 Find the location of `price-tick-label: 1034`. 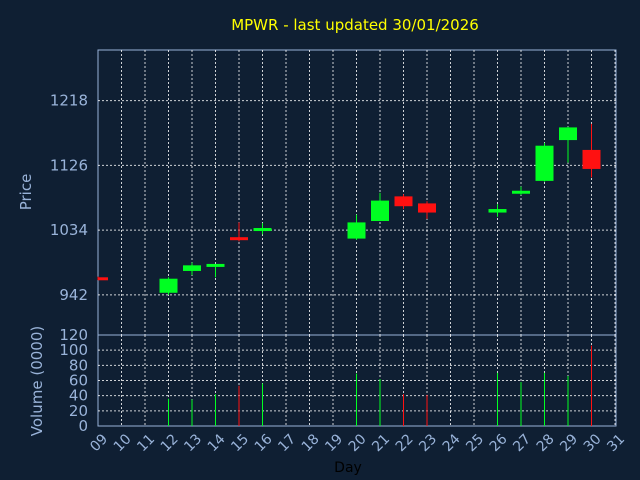

price-tick-label: 1034 is located at coordinates (69, 230).